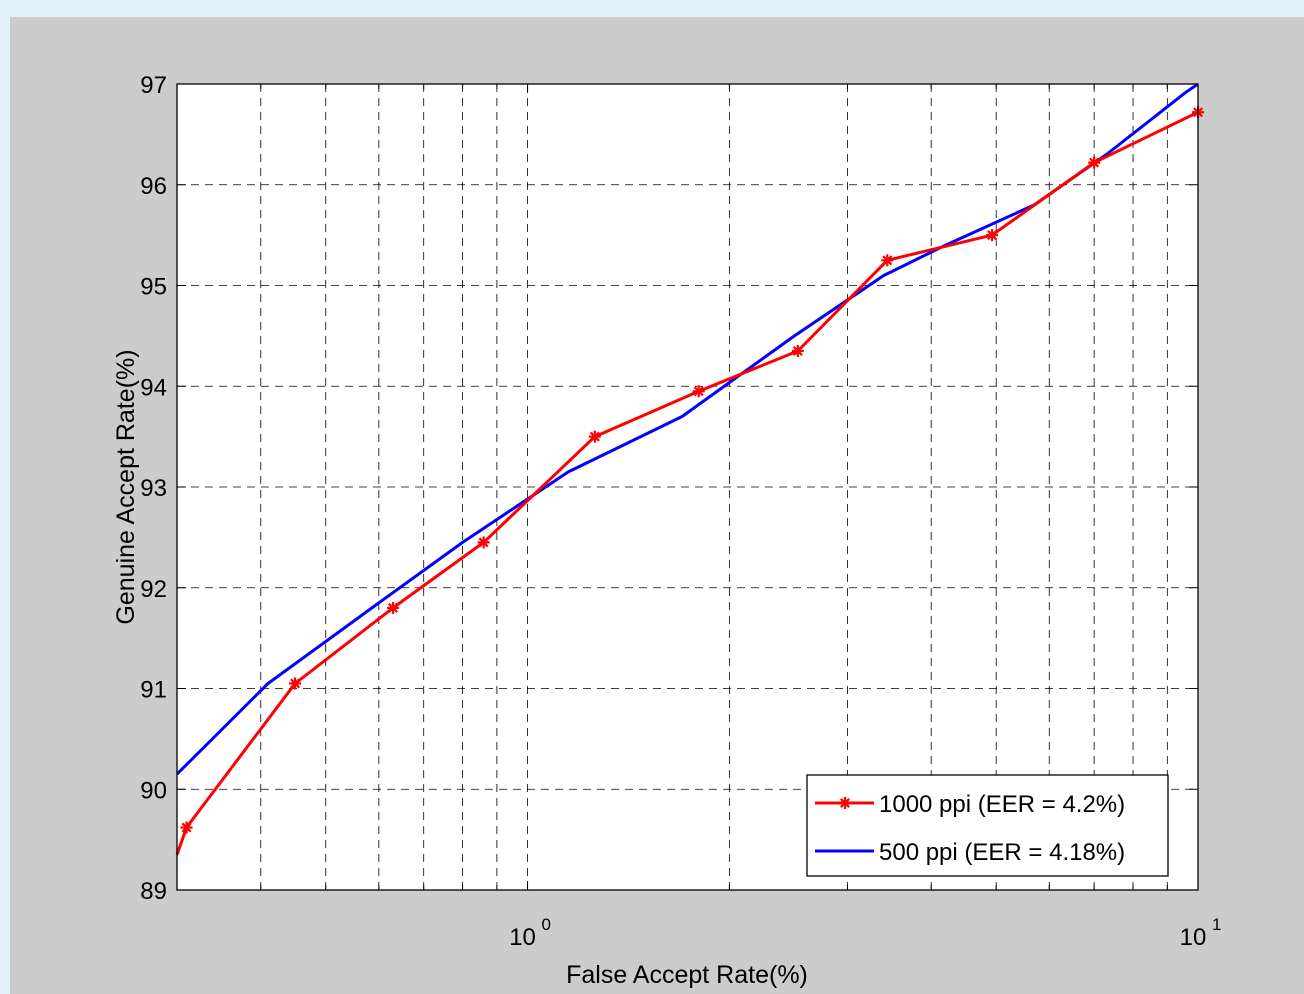 The width and height of the screenshot is (1304, 994). I want to click on y-tick-label: 93, so click(153, 488).